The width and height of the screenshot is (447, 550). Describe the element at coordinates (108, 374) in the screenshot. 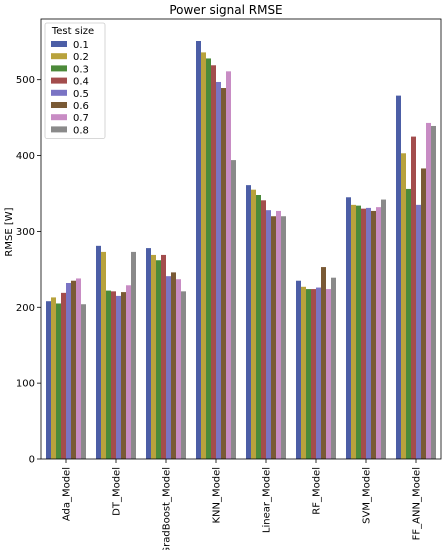

I see `bar-DT_Model-0.3` at that location.